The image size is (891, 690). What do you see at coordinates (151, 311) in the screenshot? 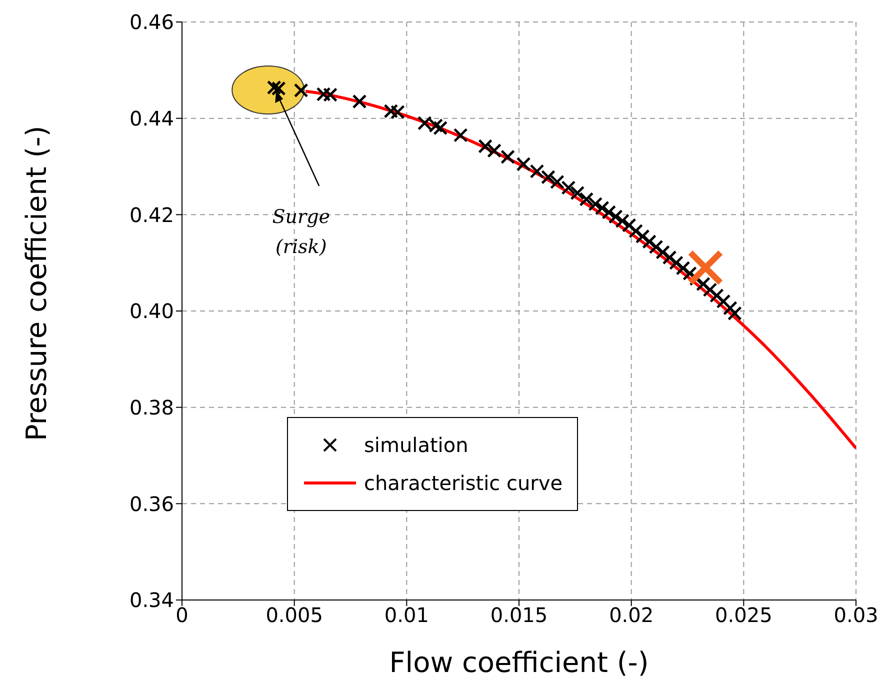
I see `y-tick-label: 0.40` at bounding box center [151, 311].